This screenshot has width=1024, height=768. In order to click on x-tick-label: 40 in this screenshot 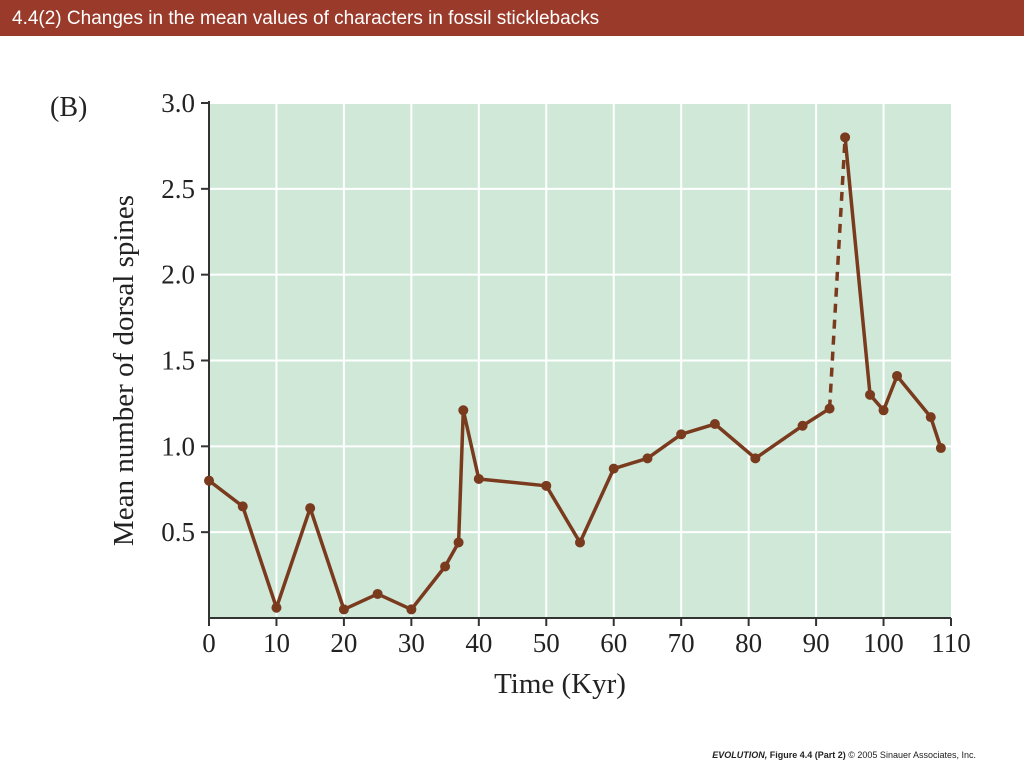, I will do `click(478, 643)`.